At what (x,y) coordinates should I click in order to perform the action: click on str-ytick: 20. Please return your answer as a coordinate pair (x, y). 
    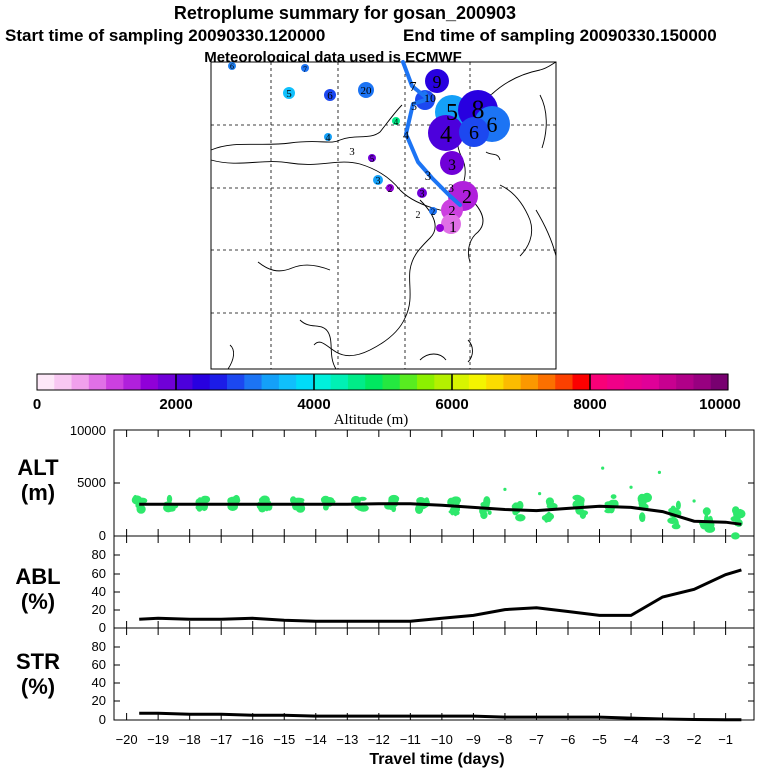
    Looking at the image, I should click on (99, 700).